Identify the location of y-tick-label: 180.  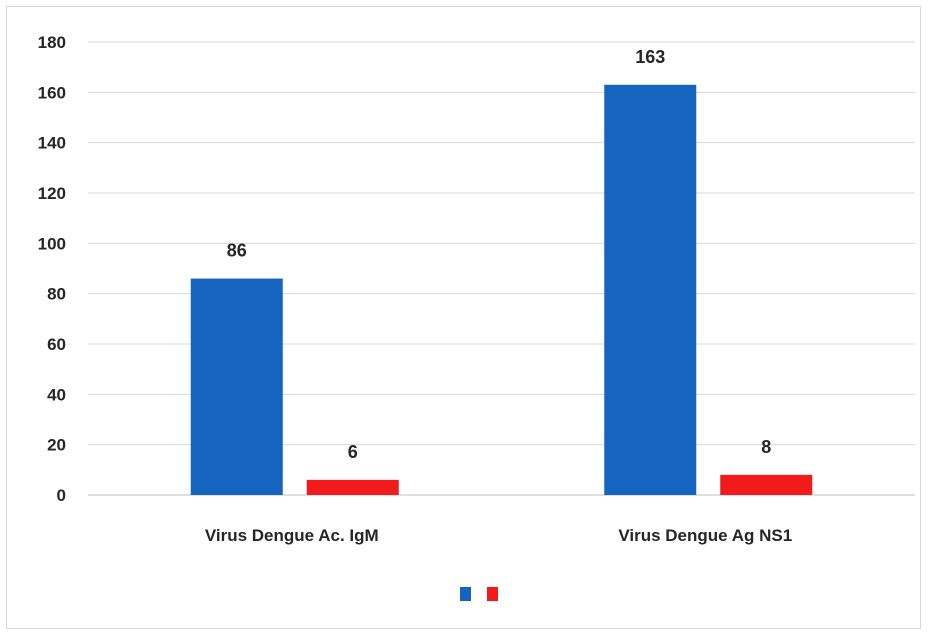
(52, 42).